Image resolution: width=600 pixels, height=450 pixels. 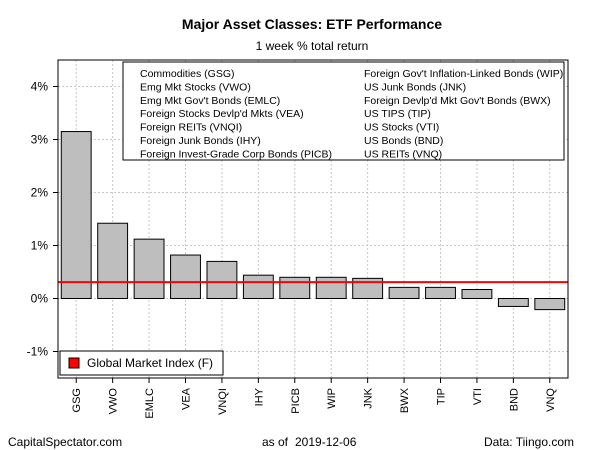 What do you see at coordinates (236, 154) in the screenshot?
I see `legend-entry: Foreign Invest-Grade Corp Bonds (PICB)` at bounding box center [236, 154].